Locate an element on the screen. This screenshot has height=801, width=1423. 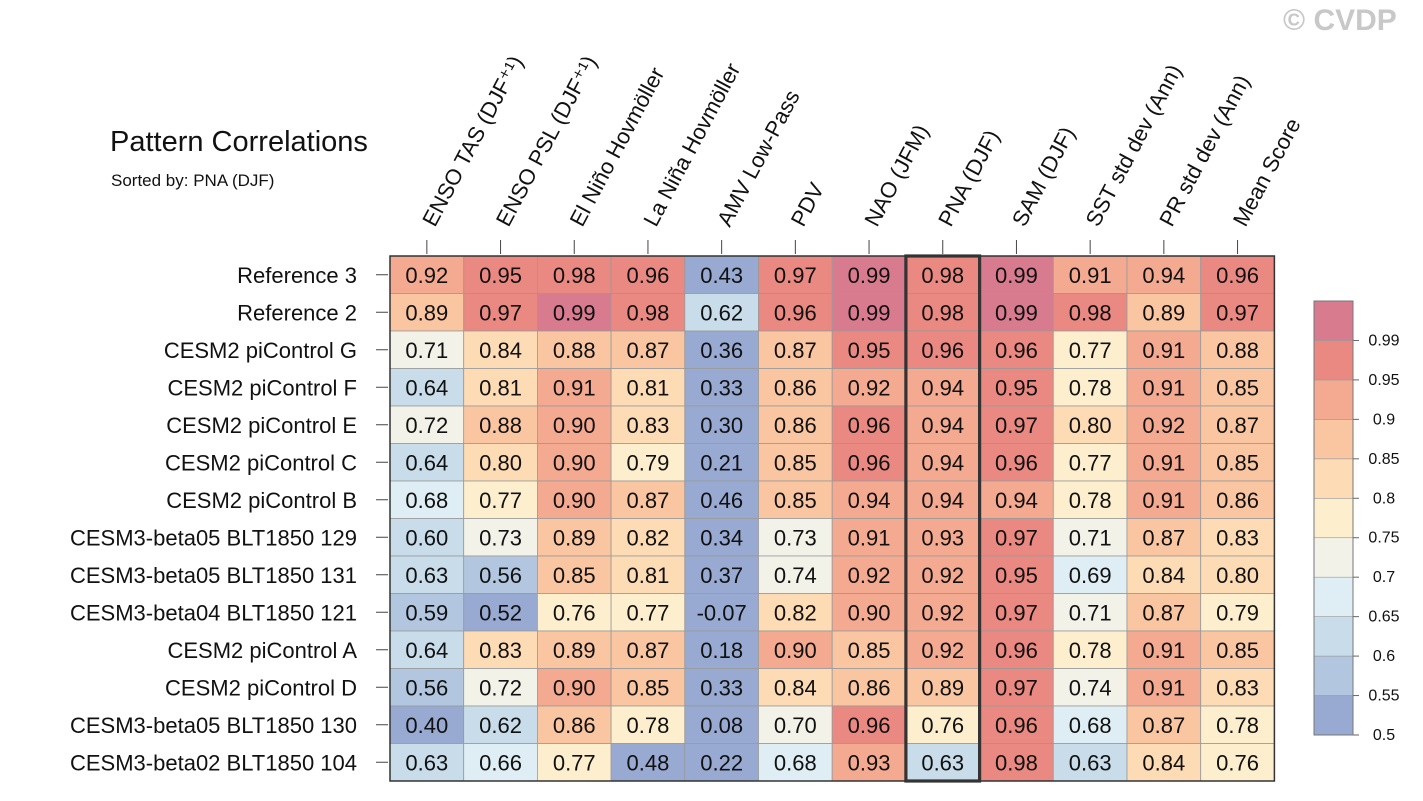
cell-value: 0.70 is located at coordinates (795, 725).